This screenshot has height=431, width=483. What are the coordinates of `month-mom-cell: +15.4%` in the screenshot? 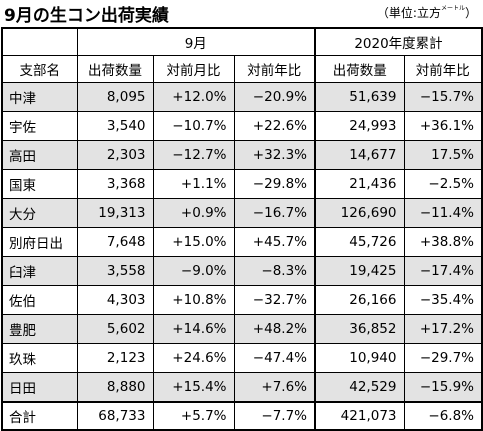 It's located at (193, 387).